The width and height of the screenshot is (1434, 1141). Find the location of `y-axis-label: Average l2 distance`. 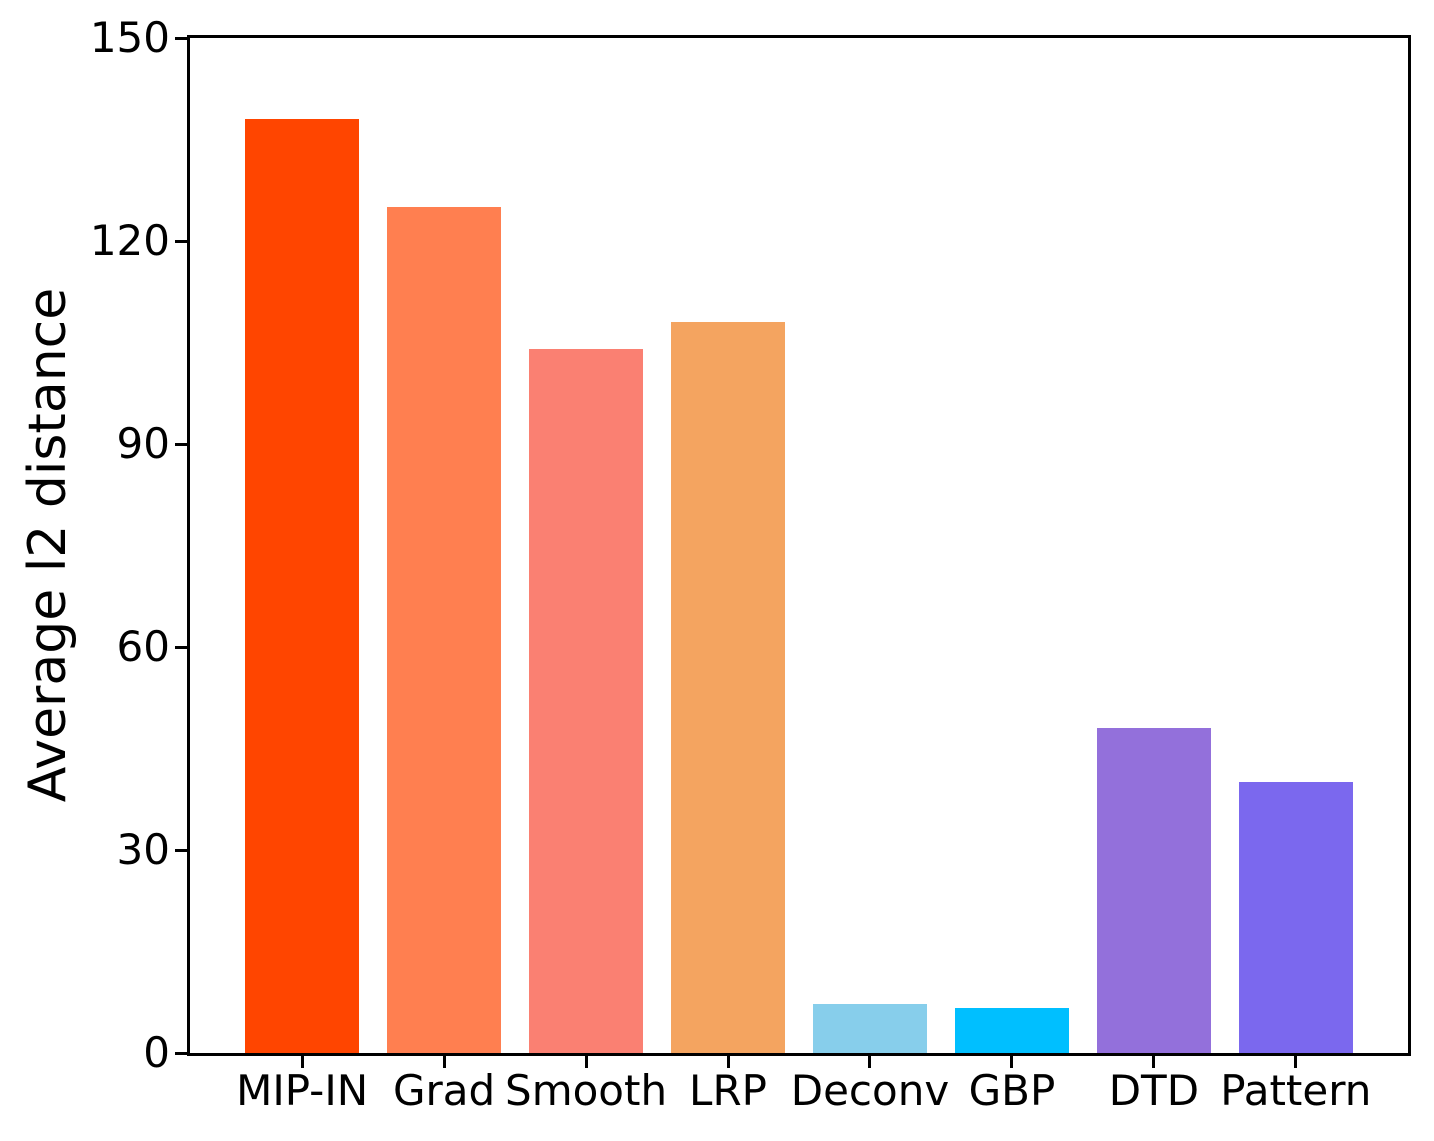

y-axis-label: Average l2 distance is located at coordinates (48, 545).